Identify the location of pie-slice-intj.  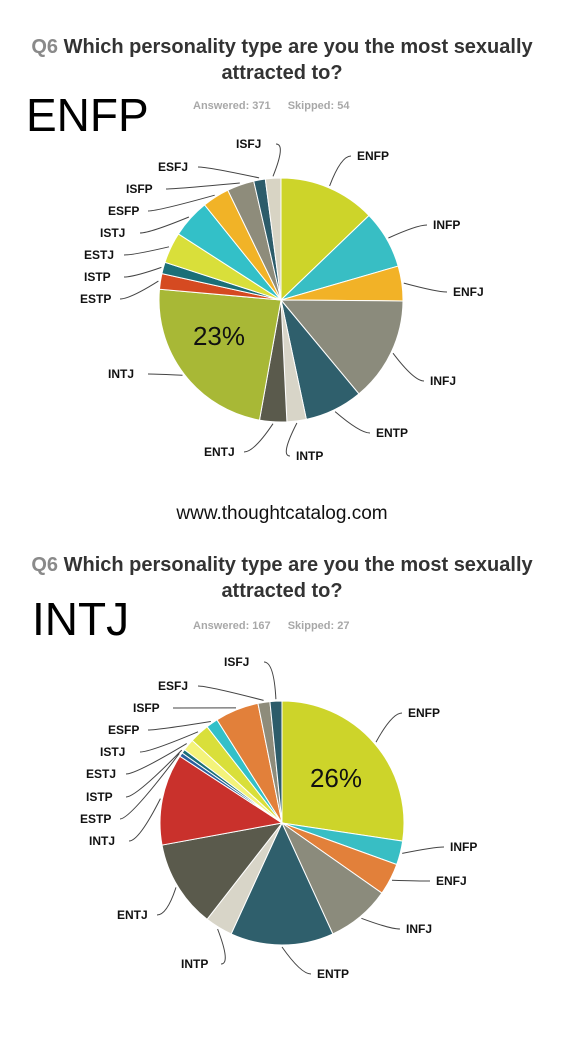
(220, 354).